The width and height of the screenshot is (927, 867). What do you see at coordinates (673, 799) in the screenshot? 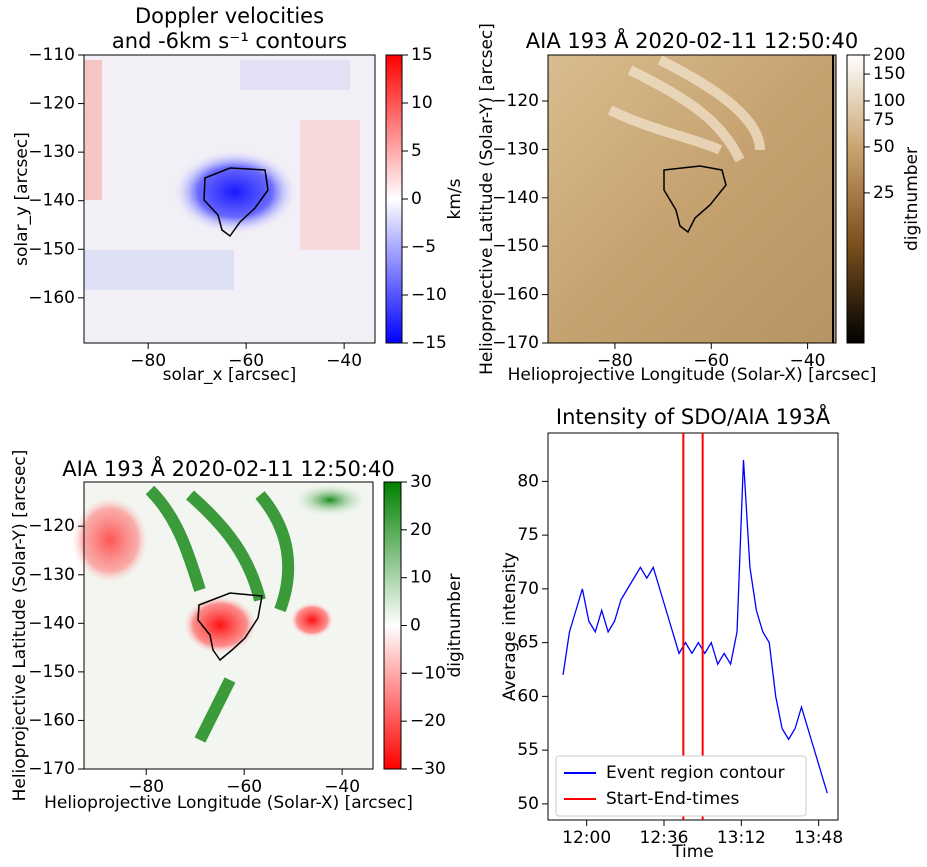
I see `legend-label: Start-End-times` at bounding box center [673, 799].